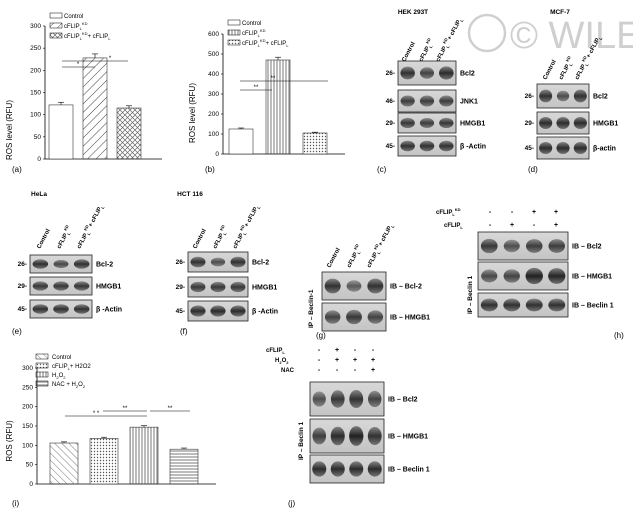  Describe the element at coordinates (413, 12) in the screenshot. I see `panel-c-cell-line: HEK 293T` at that location.